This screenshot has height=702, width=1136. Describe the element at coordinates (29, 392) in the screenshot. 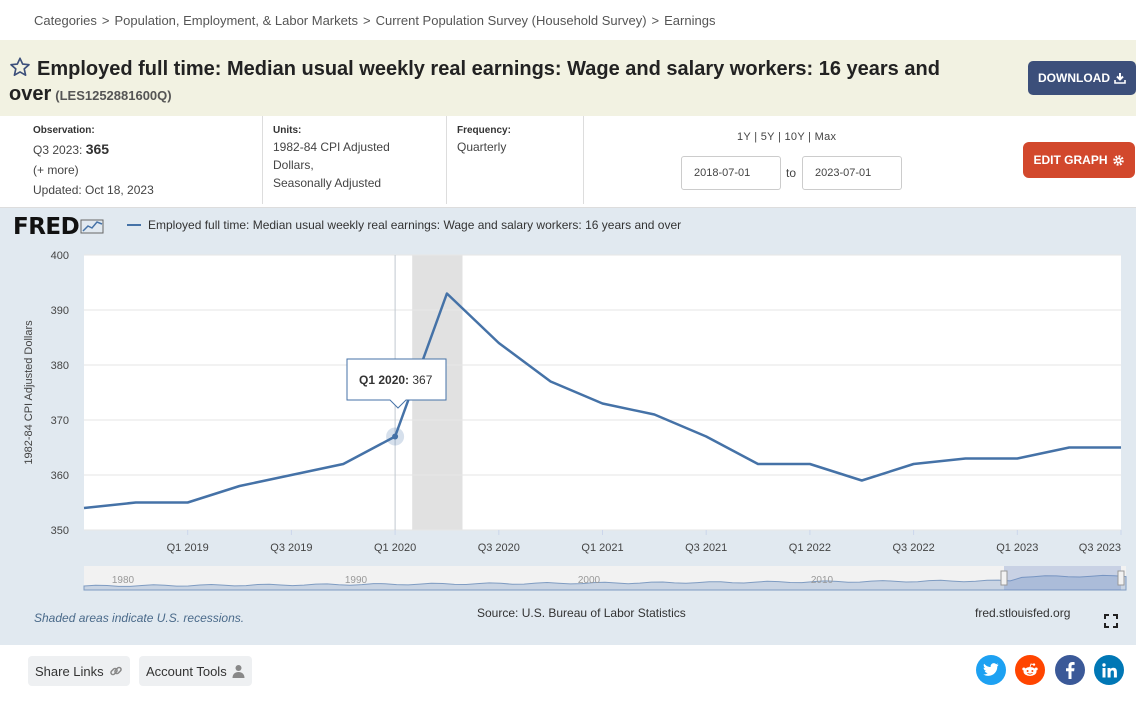

I see `y-axis-label: 1982-84 CPI Adjusted Dollars` at that location.